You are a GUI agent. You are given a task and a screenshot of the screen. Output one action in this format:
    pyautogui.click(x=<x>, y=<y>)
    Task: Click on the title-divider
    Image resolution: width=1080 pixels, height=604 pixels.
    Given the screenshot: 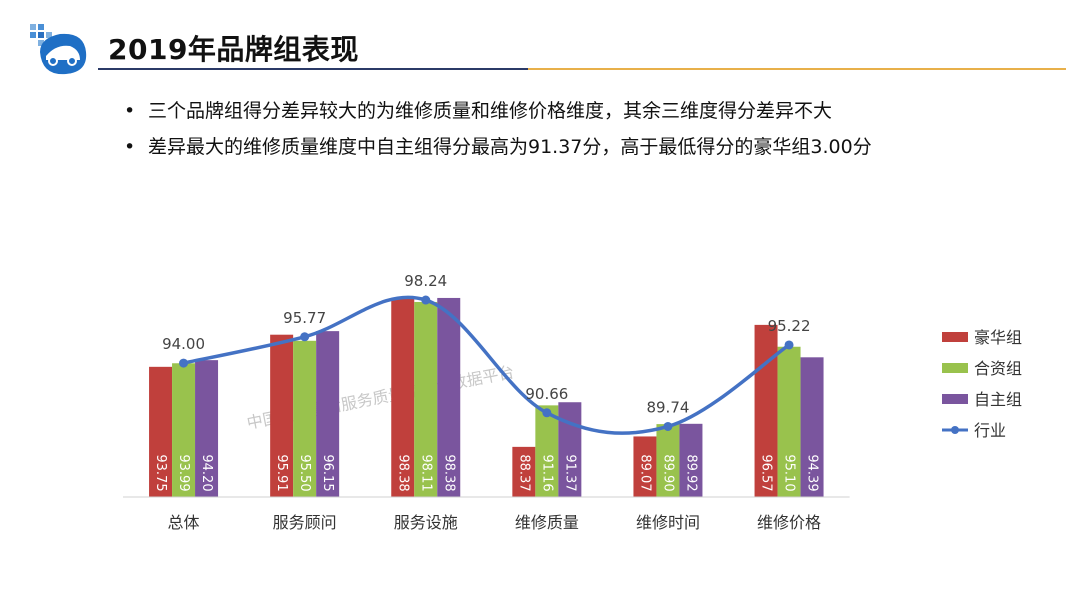 What is the action you would take?
    pyautogui.click(x=313, y=69)
    